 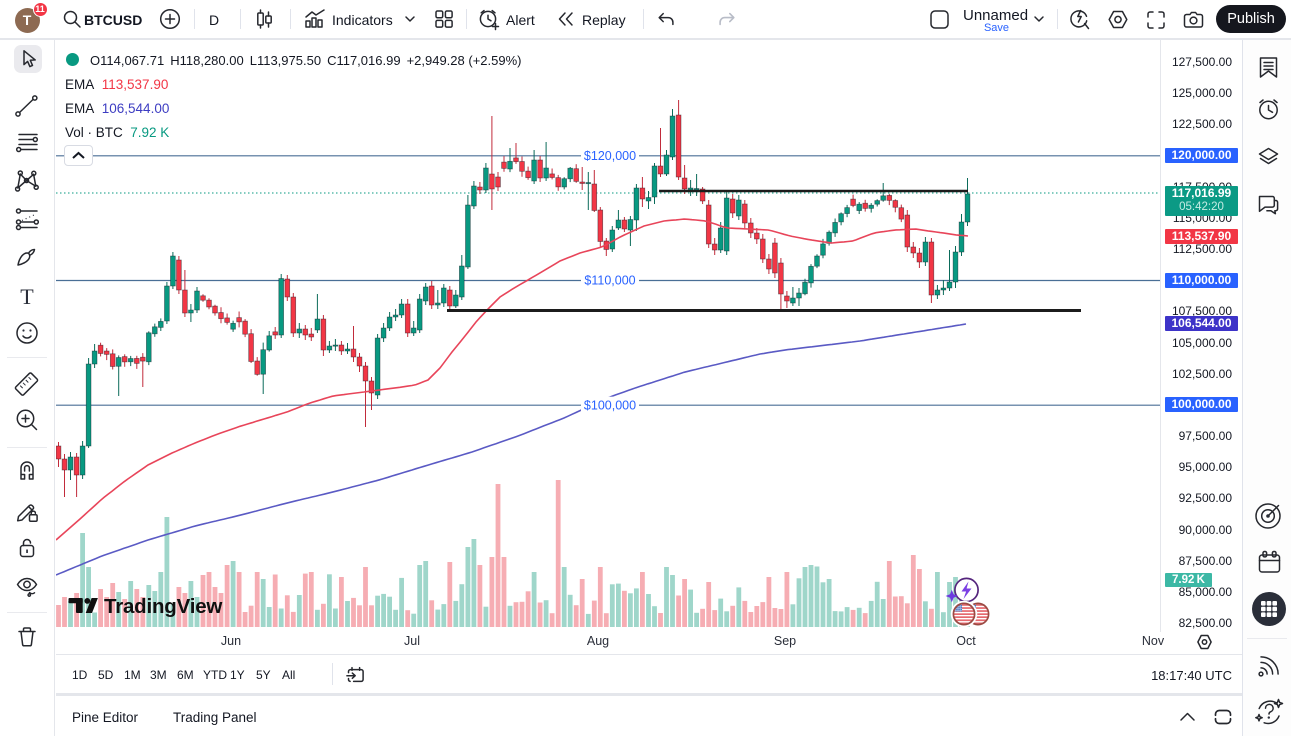 I want to click on svg-text: $110,000, so click(x=609, y=281).